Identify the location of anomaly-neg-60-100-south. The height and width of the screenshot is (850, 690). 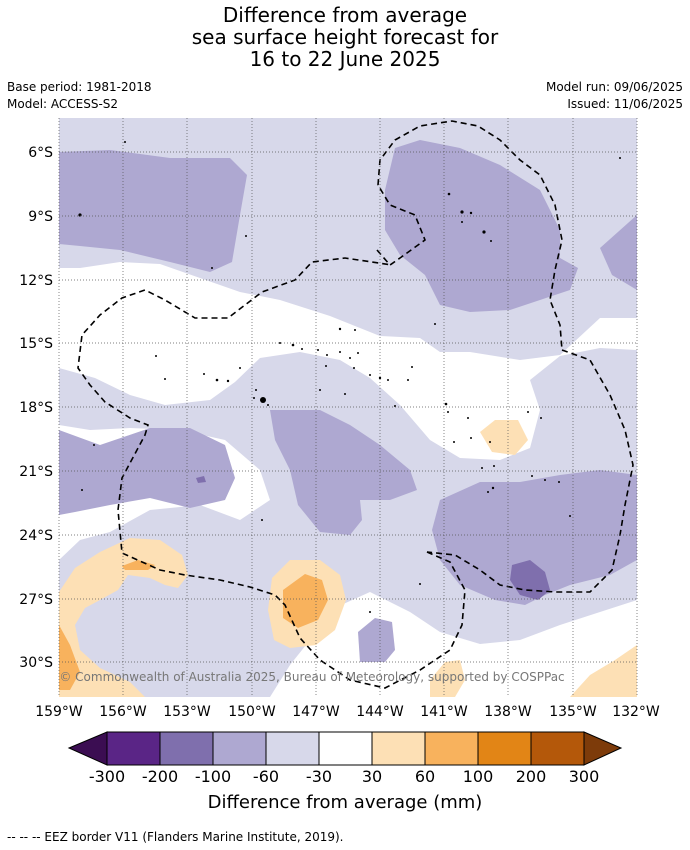
(376, 640).